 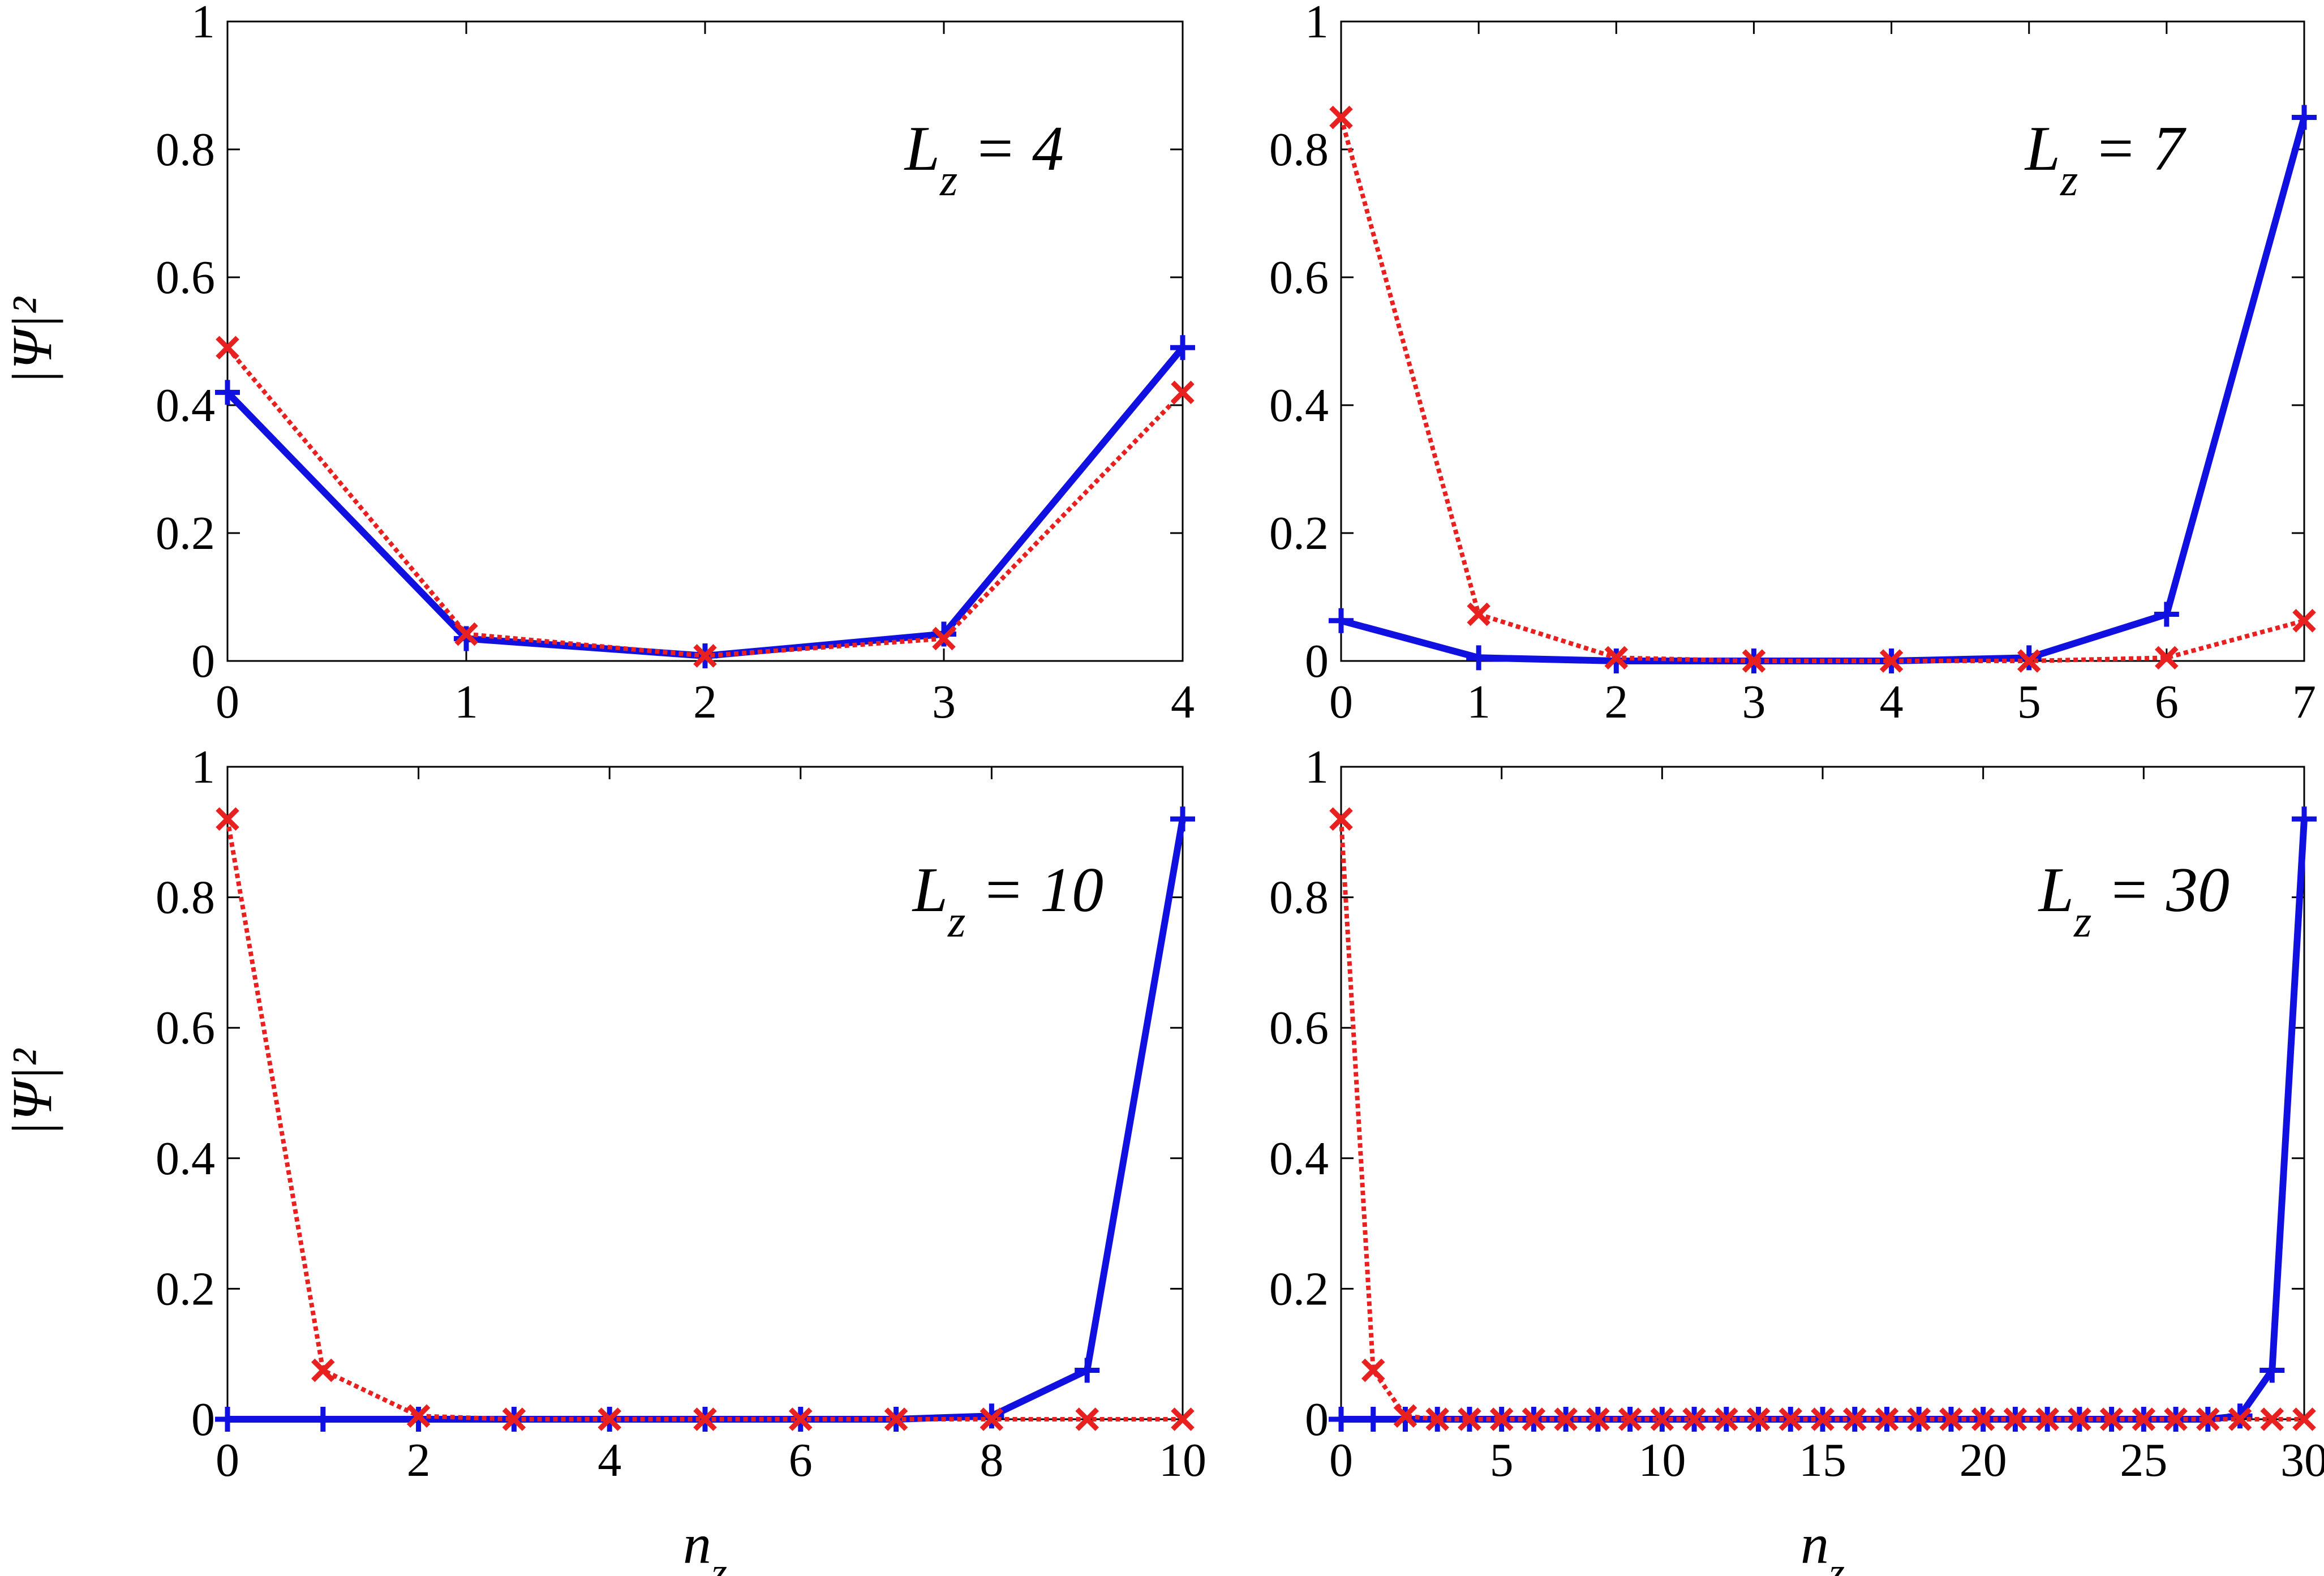 What do you see at coordinates (1823, 1461) in the screenshot?
I see `x-tick-label: 15` at bounding box center [1823, 1461].